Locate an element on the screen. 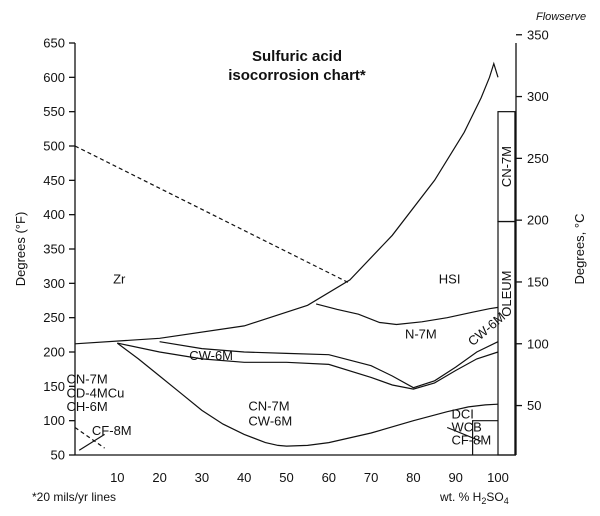 Image resolution: width=600 pixels, height=516 pixels. left-tick-label: 150 is located at coordinates (54, 386).